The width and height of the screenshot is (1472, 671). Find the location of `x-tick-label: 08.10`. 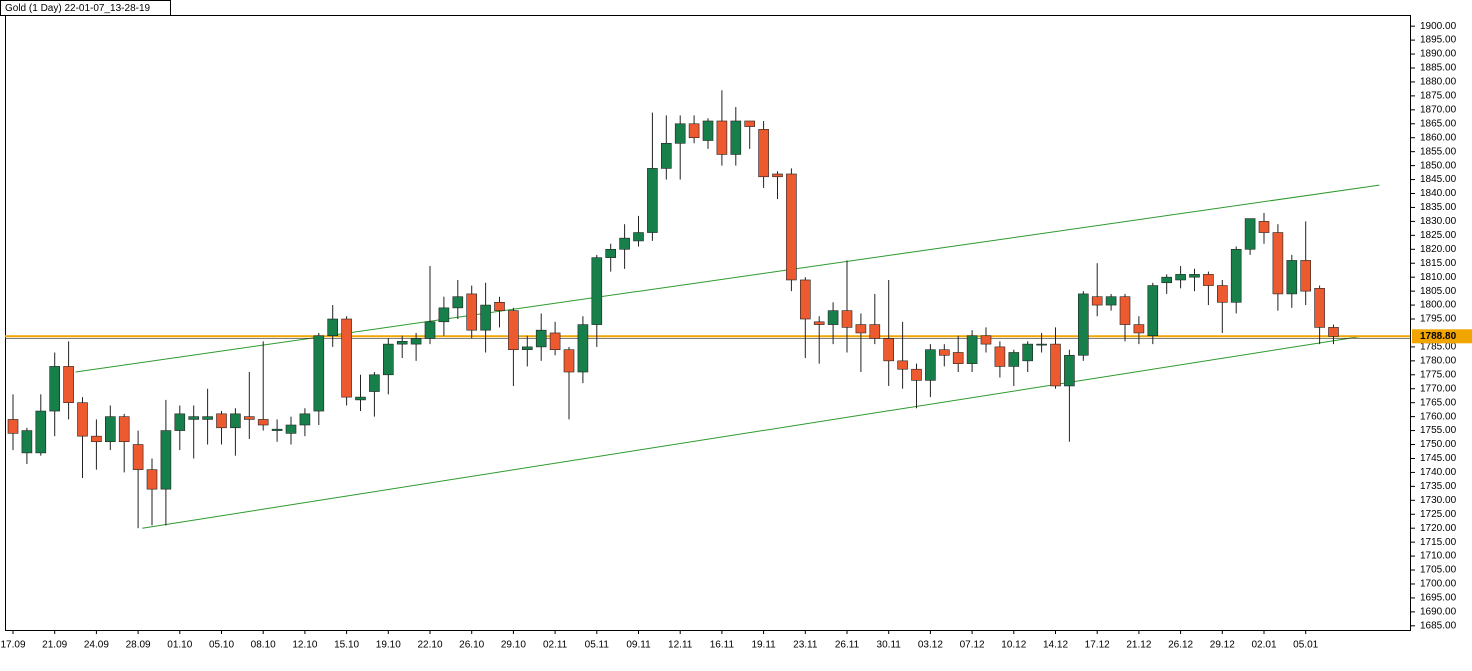

x-tick-label: 08.10 is located at coordinates (263, 645).